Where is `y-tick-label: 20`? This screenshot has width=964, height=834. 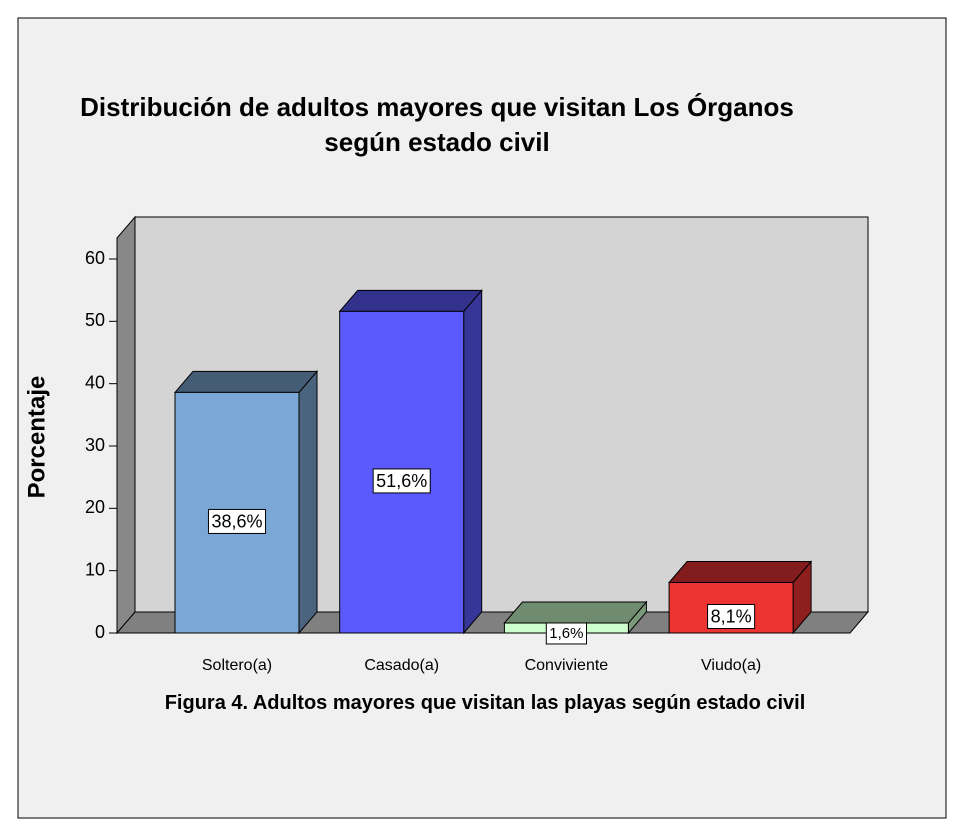
y-tick-label: 20 is located at coordinates (95, 507).